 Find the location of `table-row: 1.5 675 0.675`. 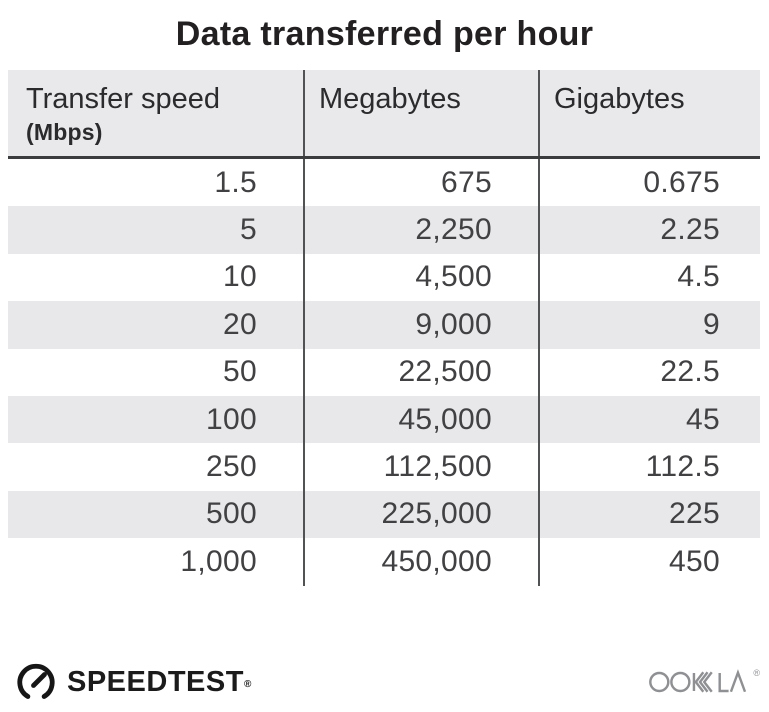

table-row: 1.5 675 0.675 is located at coordinates (384, 183).